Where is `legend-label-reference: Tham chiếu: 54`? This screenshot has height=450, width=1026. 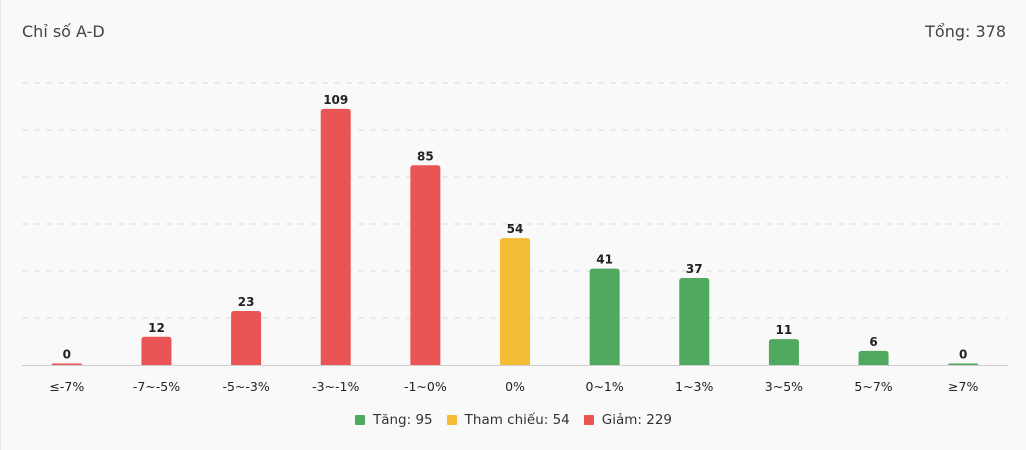
legend-label-reference: Tham chiếu: 54 is located at coordinates (517, 420).